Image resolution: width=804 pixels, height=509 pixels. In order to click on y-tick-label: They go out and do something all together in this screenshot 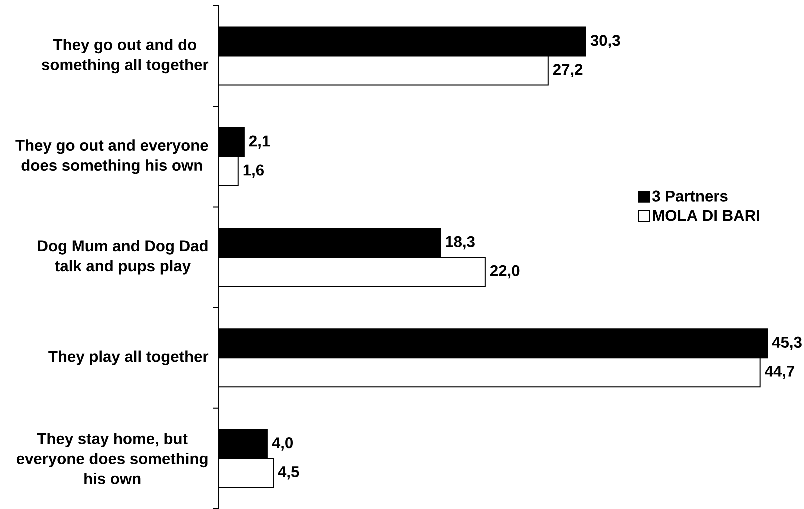, I will do `click(125, 56)`.